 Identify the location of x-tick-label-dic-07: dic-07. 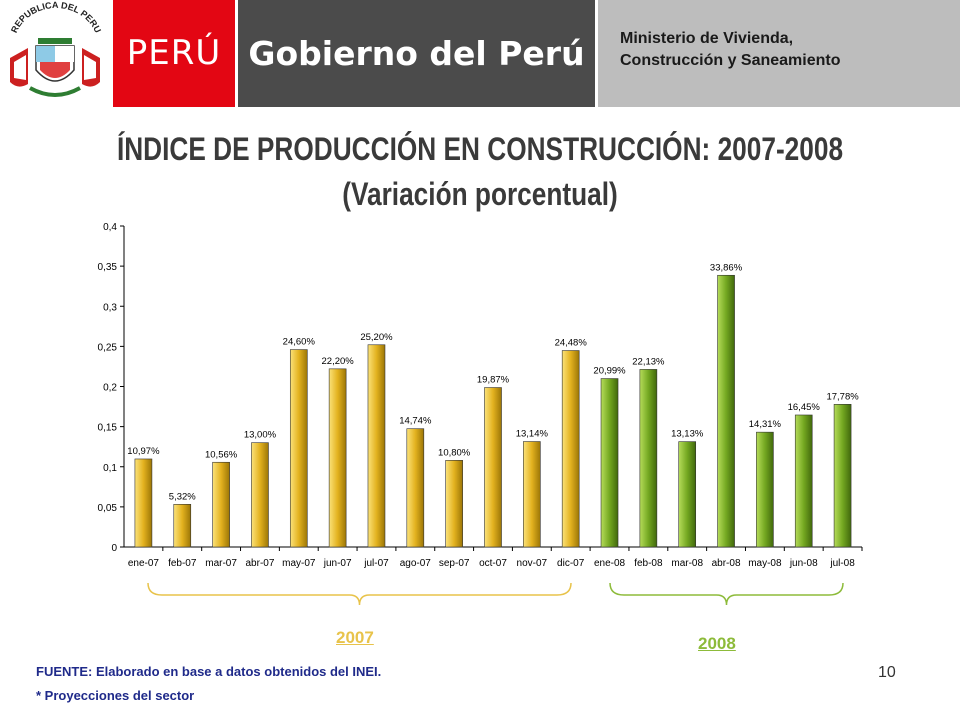
(571, 563).